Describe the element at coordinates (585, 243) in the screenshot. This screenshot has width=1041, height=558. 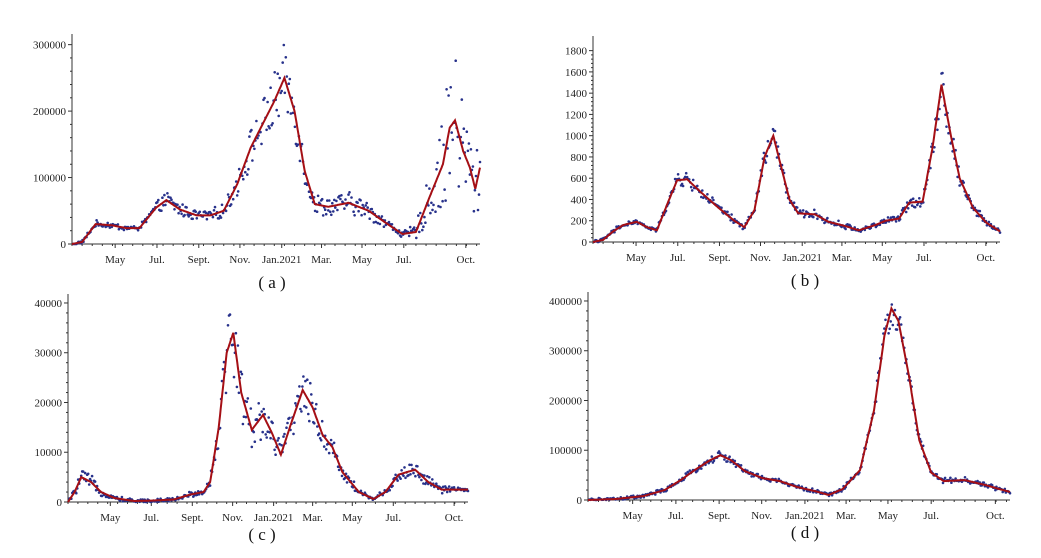
I see `y-tick-label: 0` at that location.